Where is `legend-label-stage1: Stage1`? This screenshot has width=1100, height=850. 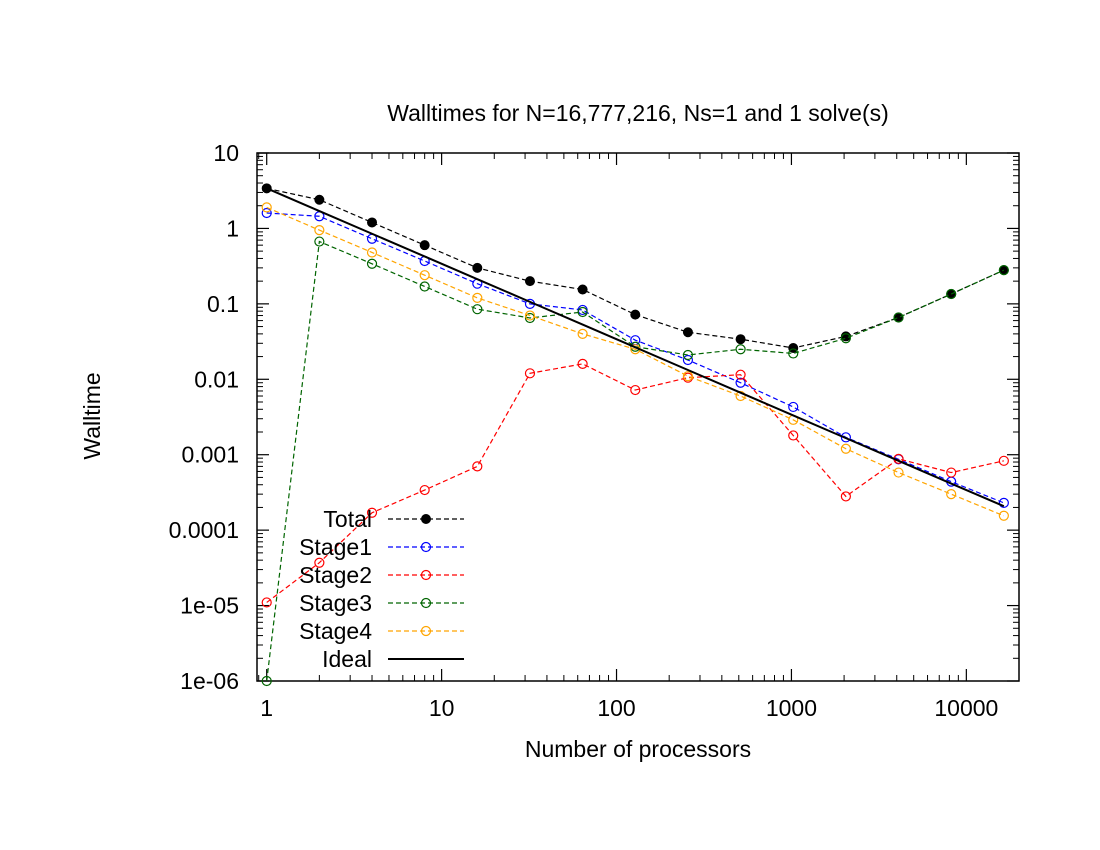 legend-label-stage1: Stage1 is located at coordinates (335, 547).